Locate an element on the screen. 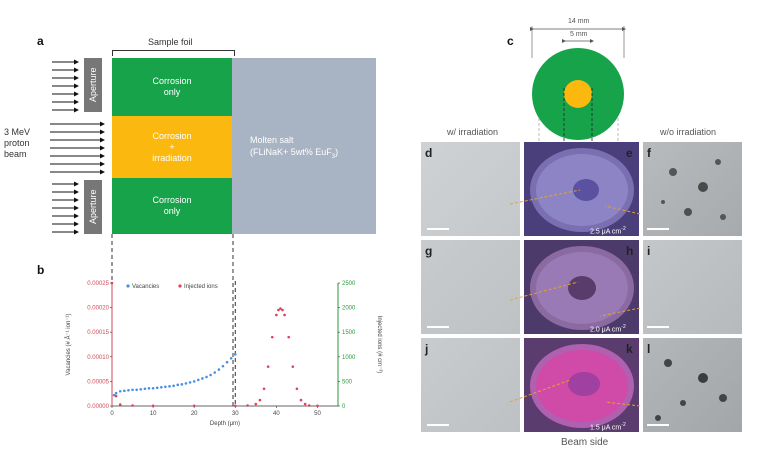 The image size is (772, 460). panel-label-k: k is located at coordinates (629, 349).